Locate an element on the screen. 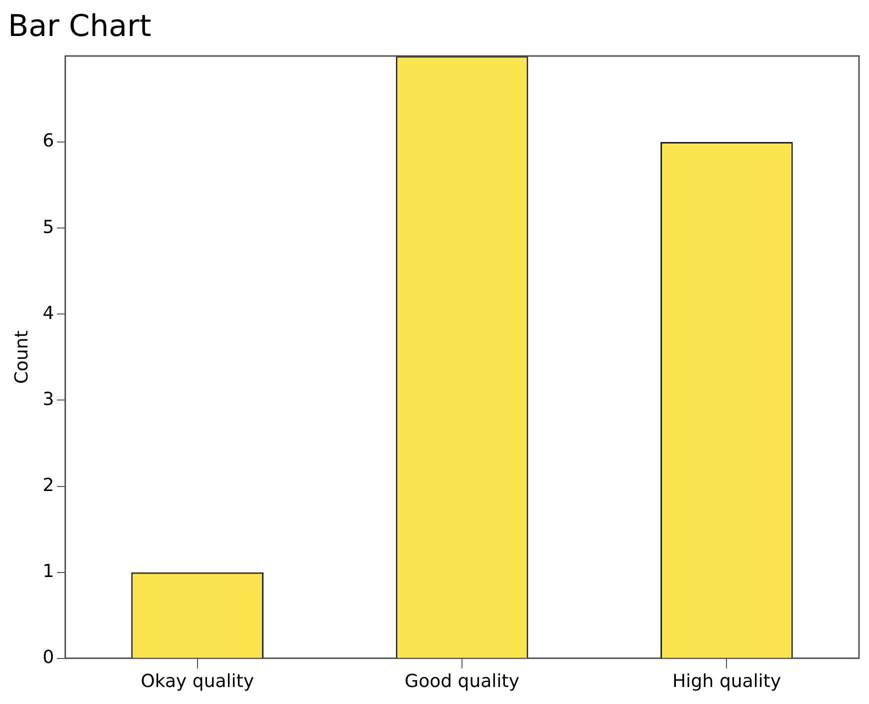 The width and height of the screenshot is (869, 704). y-tick-label: 1 is located at coordinates (48, 571).